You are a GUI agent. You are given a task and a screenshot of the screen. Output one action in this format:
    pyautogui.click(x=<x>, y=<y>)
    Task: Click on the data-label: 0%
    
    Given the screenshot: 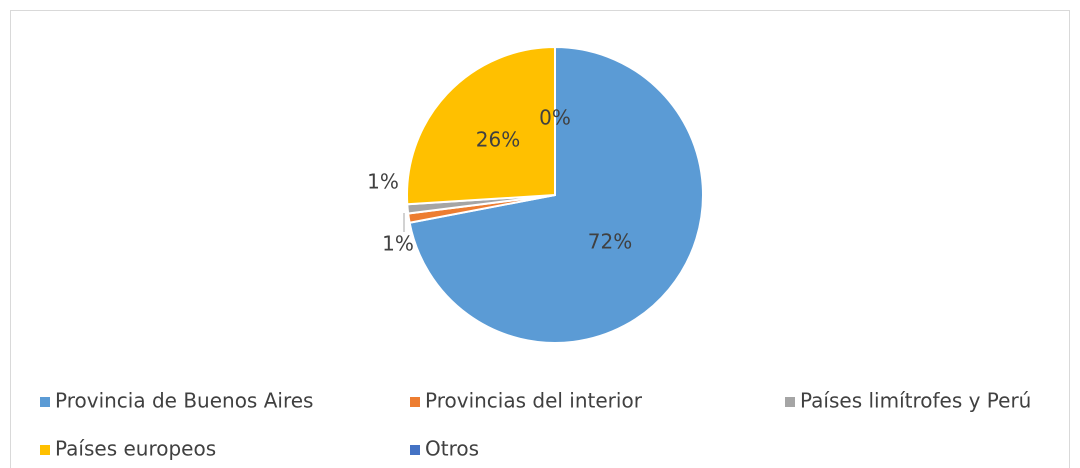 What is the action you would take?
    pyautogui.click(x=555, y=118)
    